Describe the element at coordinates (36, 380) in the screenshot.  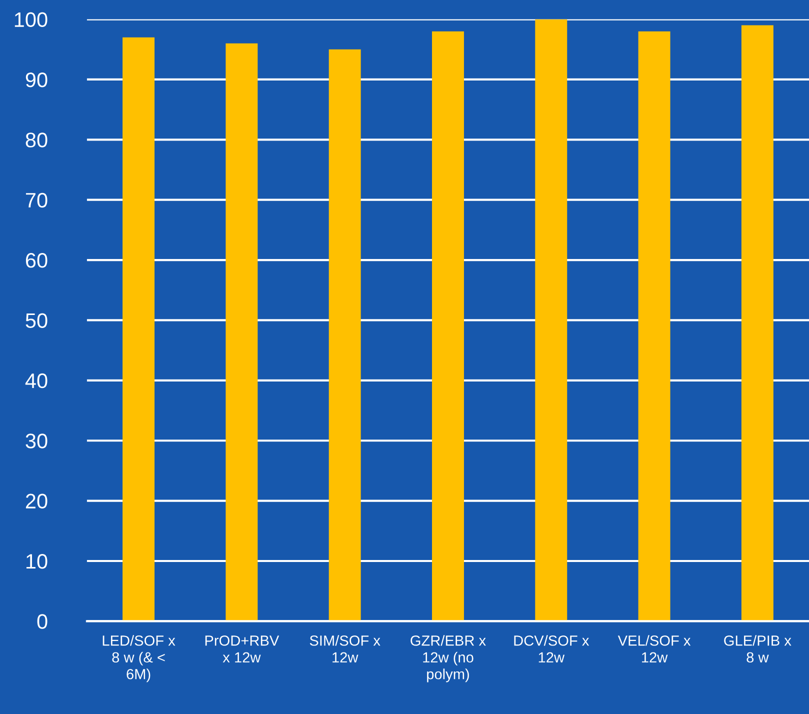
I see `y-tick-label: 40` at that location.